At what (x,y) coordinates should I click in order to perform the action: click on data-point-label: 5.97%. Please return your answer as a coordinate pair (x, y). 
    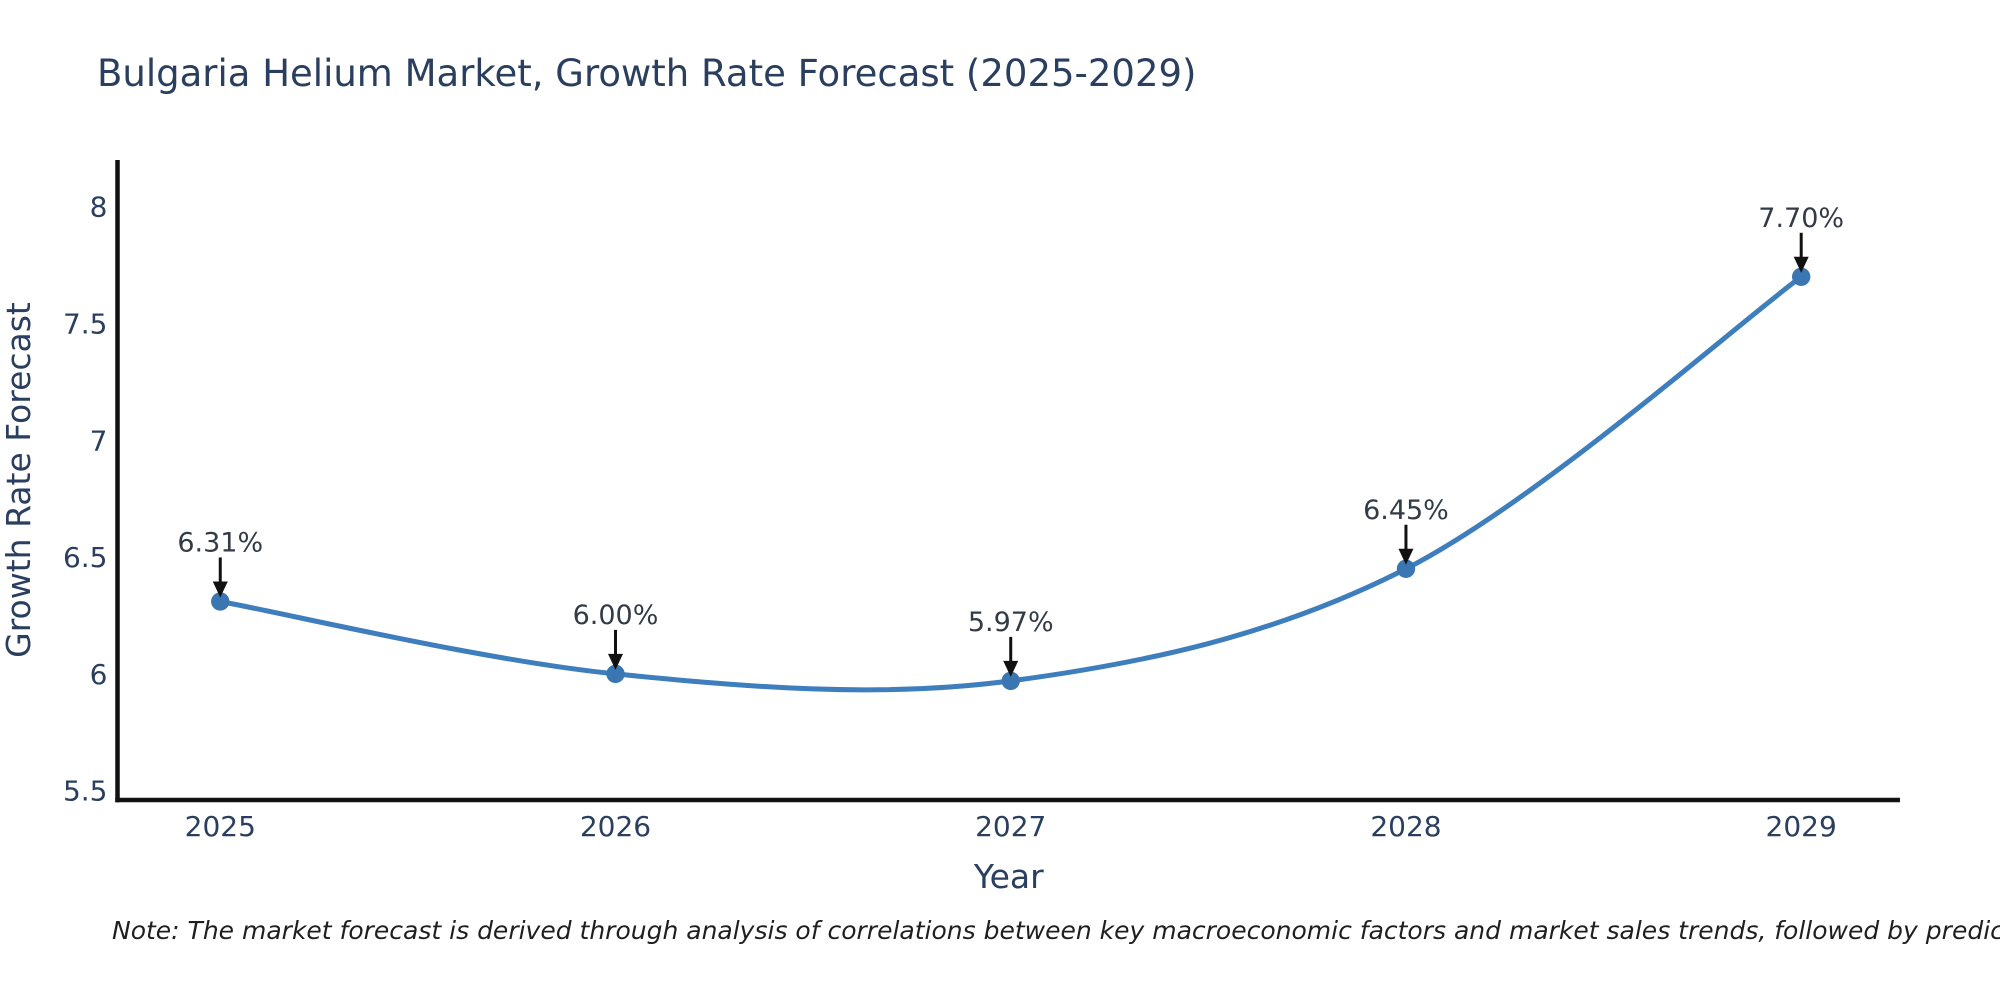
    Looking at the image, I should click on (1011, 622).